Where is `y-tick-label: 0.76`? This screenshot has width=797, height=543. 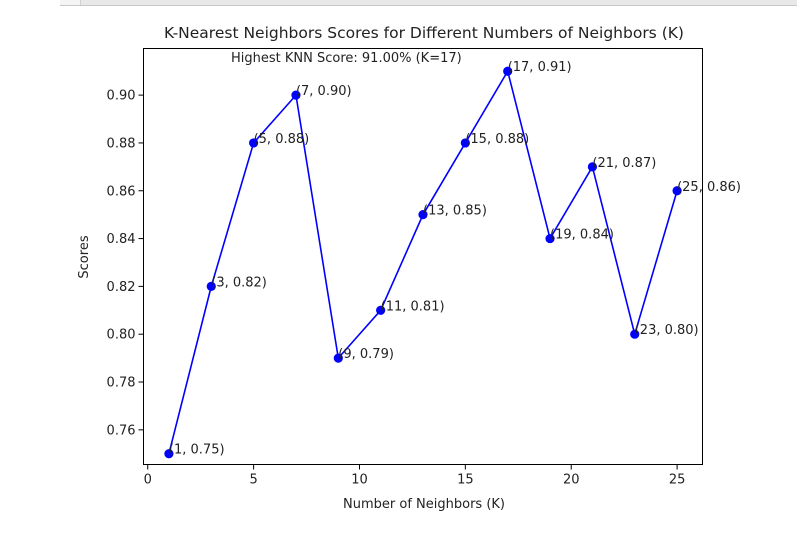 y-tick-label: 0.76 is located at coordinates (121, 430).